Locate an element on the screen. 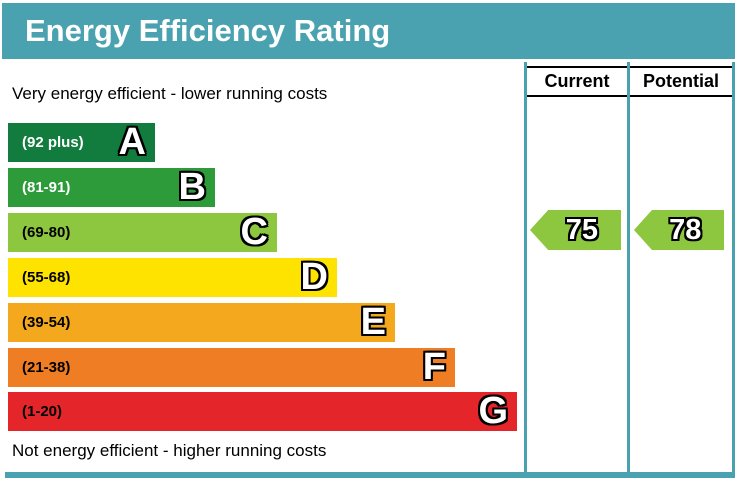 This screenshot has height=483, width=738. bottom-border-bar is located at coordinates (370, 475).